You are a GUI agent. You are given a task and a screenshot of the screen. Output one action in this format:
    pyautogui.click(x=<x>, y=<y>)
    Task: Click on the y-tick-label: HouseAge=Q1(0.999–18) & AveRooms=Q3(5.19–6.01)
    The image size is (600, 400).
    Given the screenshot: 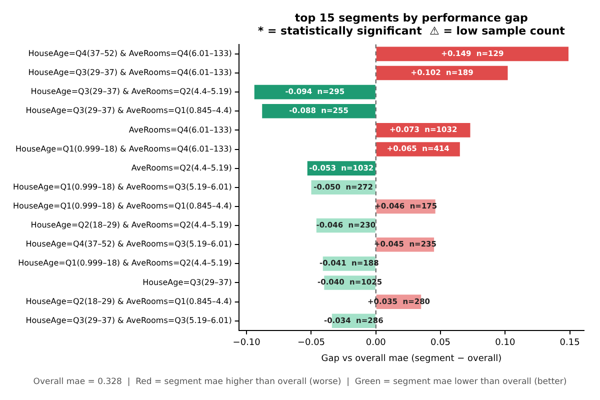 What is the action you would take?
    pyautogui.click(x=122, y=187)
    